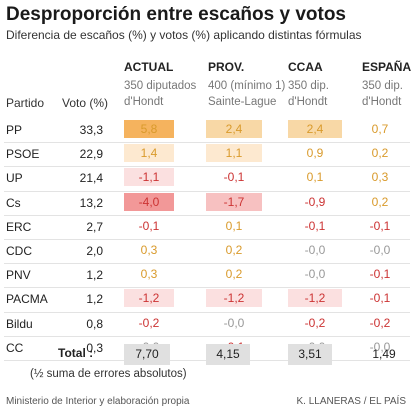 The width and height of the screenshot is (414, 414). What do you see at coordinates (387, 67) in the screenshot?
I see `column-header-españa: ESPAÑA` at bounding box center [387, 67].